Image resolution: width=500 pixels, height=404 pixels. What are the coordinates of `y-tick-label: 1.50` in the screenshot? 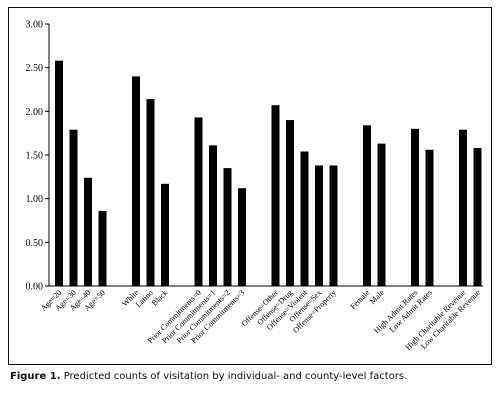 It's located at (35, 156).